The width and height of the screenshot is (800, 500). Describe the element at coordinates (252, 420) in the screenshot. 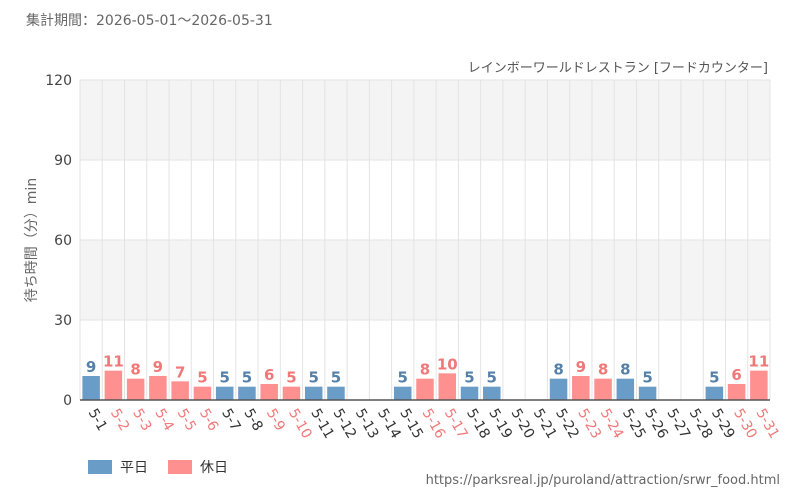

I see `x-tick-label: 5-8` at that location.